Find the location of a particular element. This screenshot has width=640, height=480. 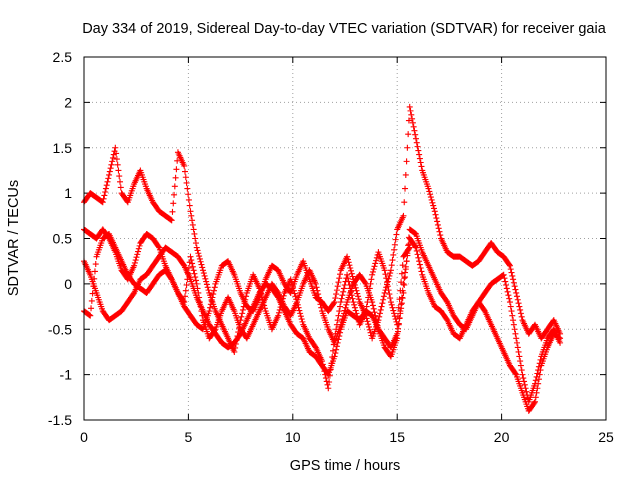

y-tick-label: 1.5 is located at coordinates (63, 148).